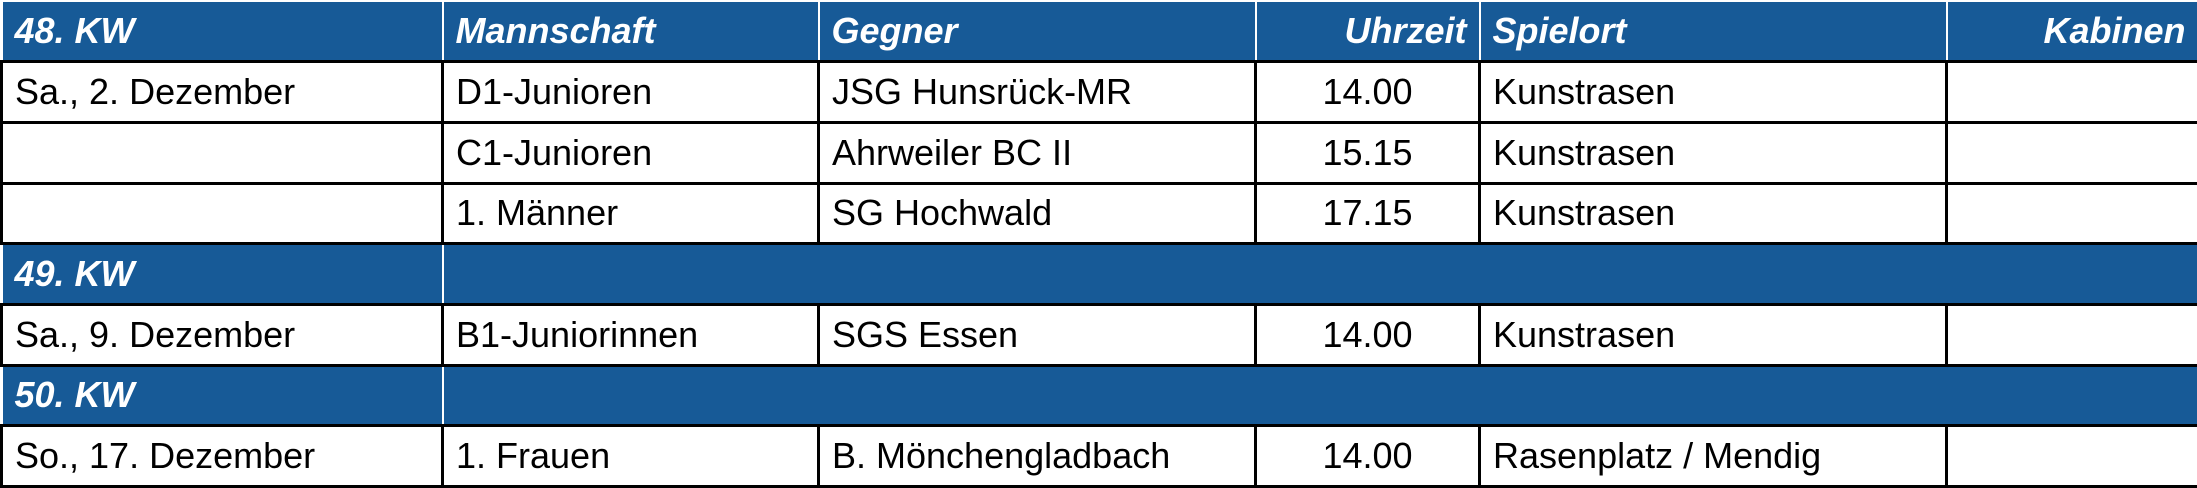  What do you see at coordinates (1037, 334) in the screenshot?
I see `opponent: SGS Essen` at bounding box center [1037, 334].